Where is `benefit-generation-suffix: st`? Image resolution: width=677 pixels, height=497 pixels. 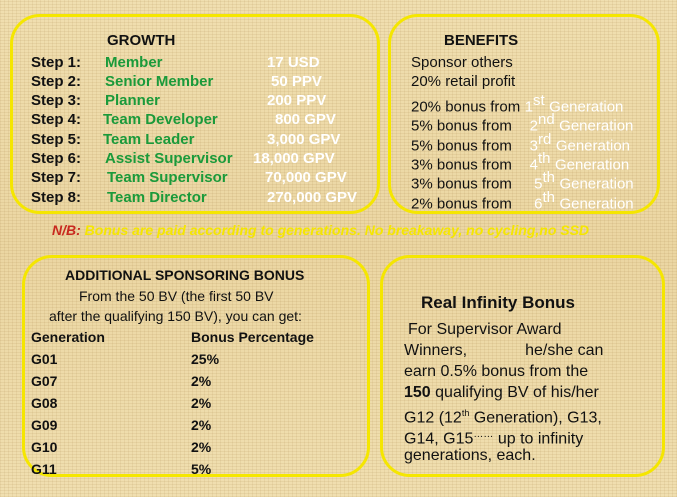 benefit-generation-suffix: st is located at coordinates (539, 100).